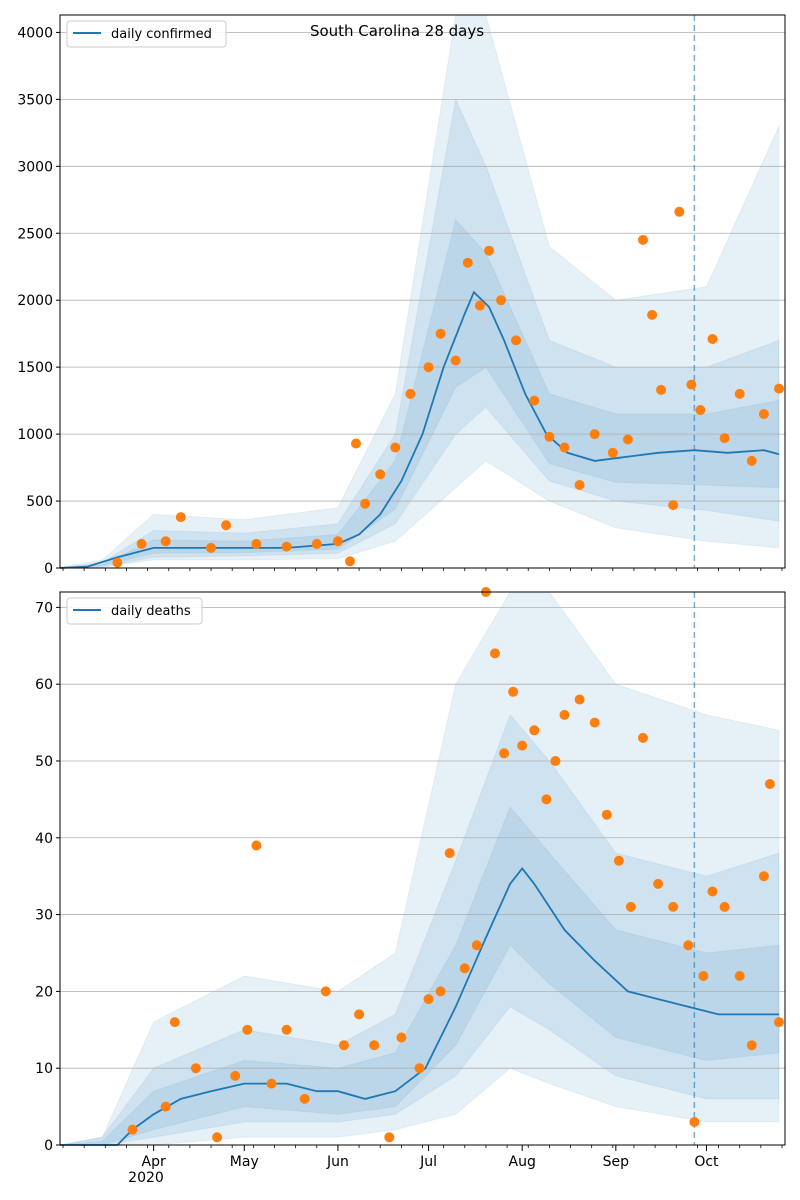 This screenshot has width=800, height=1200. I want to click on x-tick-label: Jul, so click(428, 1162).